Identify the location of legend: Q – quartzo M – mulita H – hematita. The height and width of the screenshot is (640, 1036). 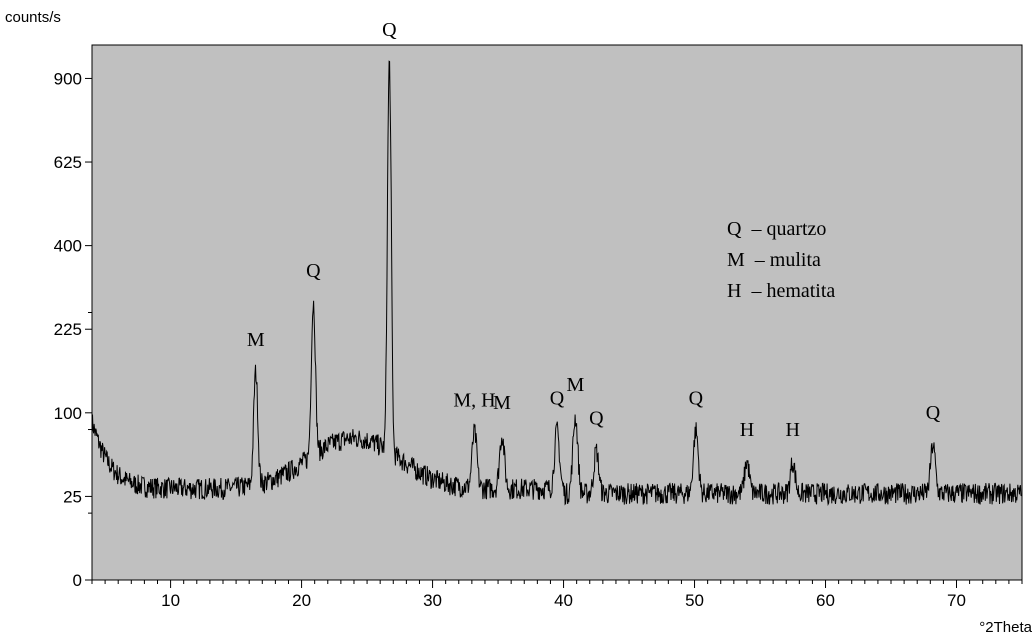
(781, 260).